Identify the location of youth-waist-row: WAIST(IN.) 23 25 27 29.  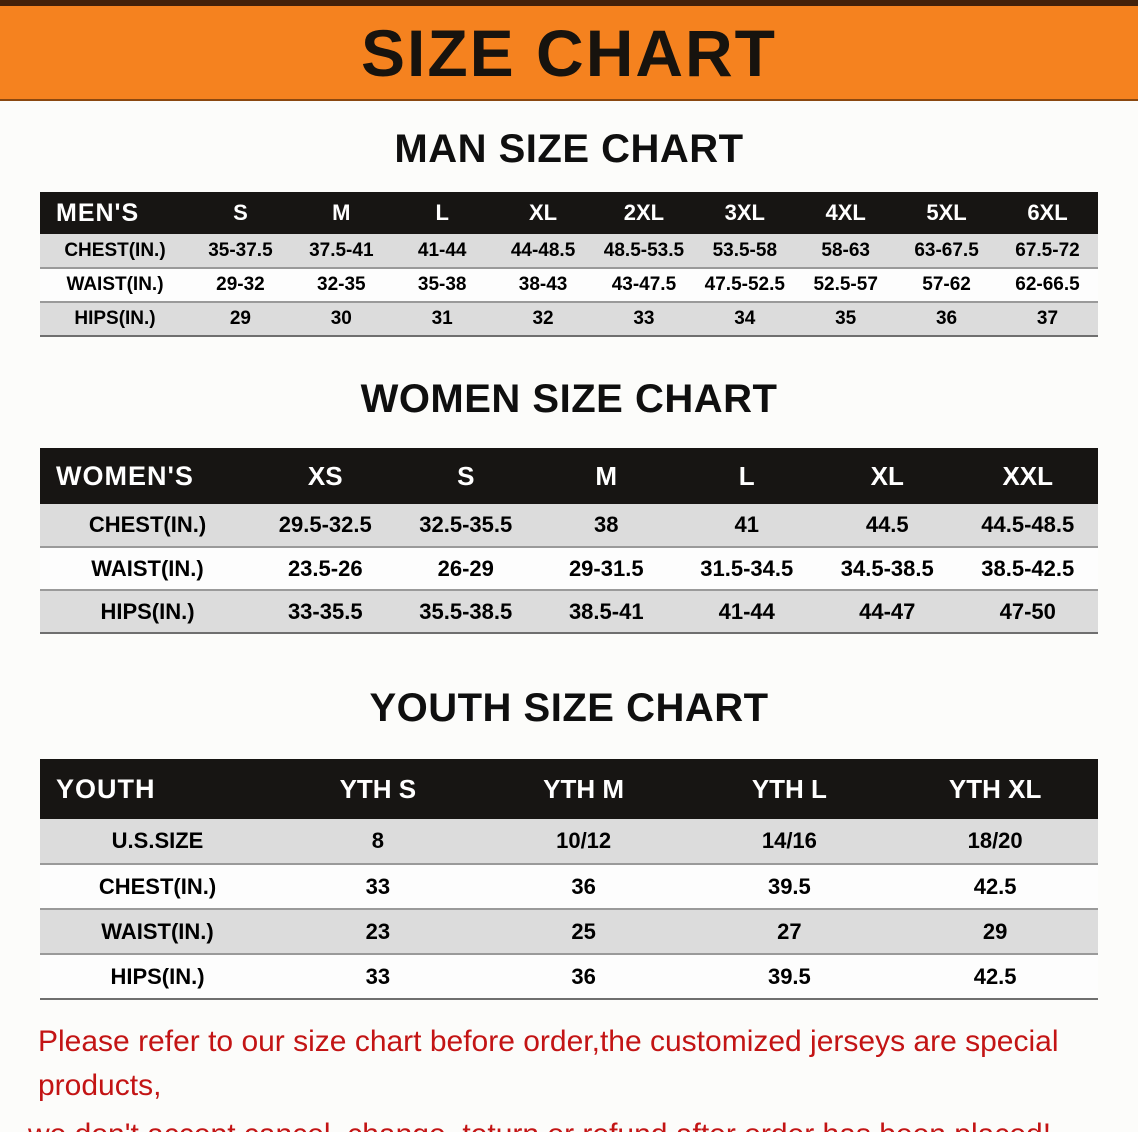
(569, 931).